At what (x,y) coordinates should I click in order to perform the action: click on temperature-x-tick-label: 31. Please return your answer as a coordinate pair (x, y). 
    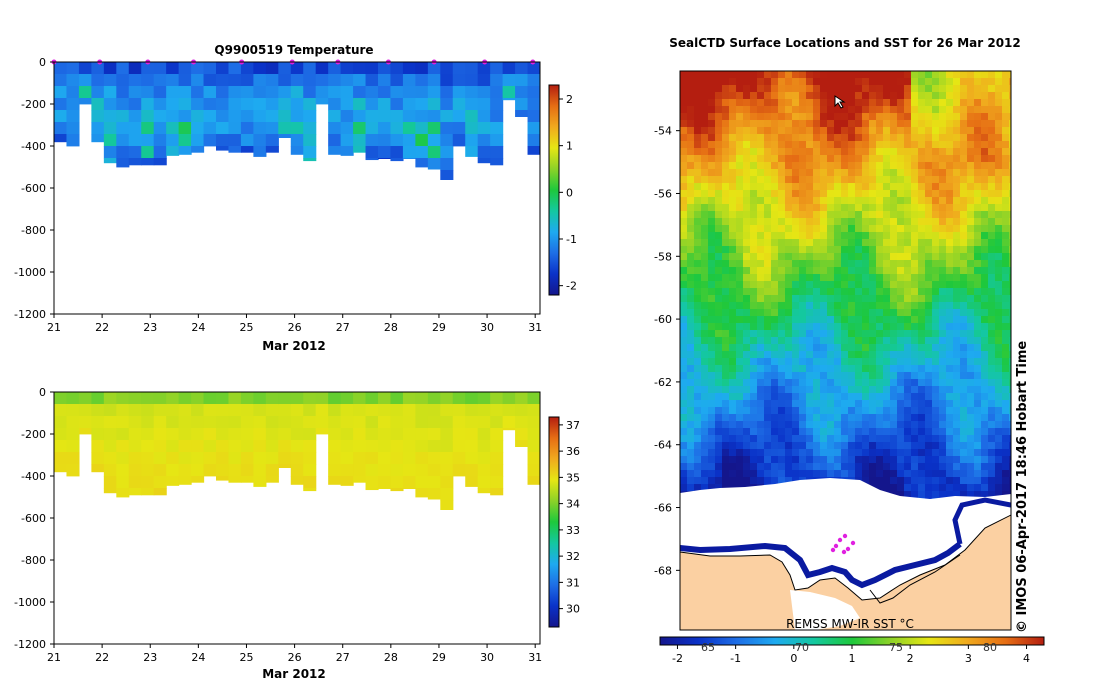
    Looking at the image, I should click on (535, 327).